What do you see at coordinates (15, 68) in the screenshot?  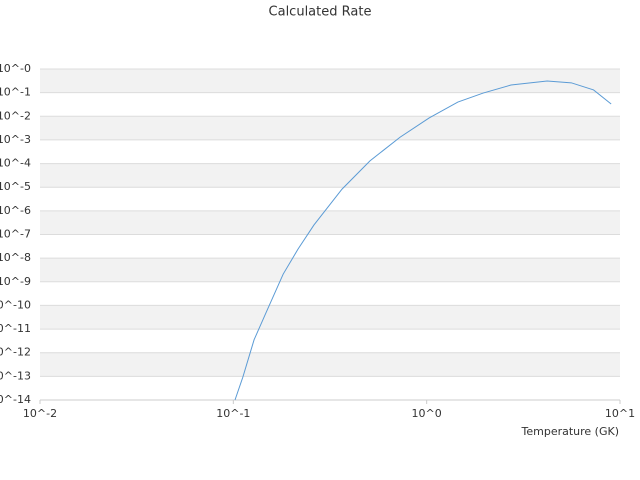 I see `y-tick-label: 10^-0` at bounding box center [15, 68].